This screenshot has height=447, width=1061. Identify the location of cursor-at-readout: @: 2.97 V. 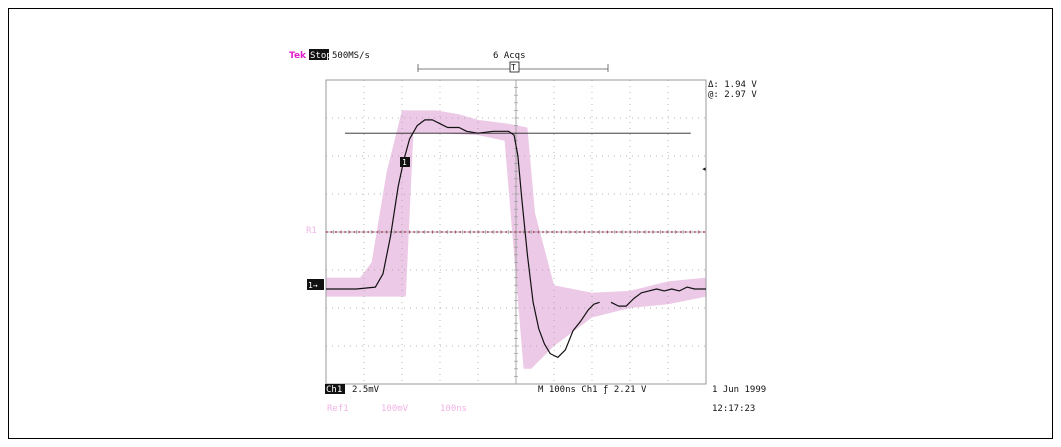
(732, 95).